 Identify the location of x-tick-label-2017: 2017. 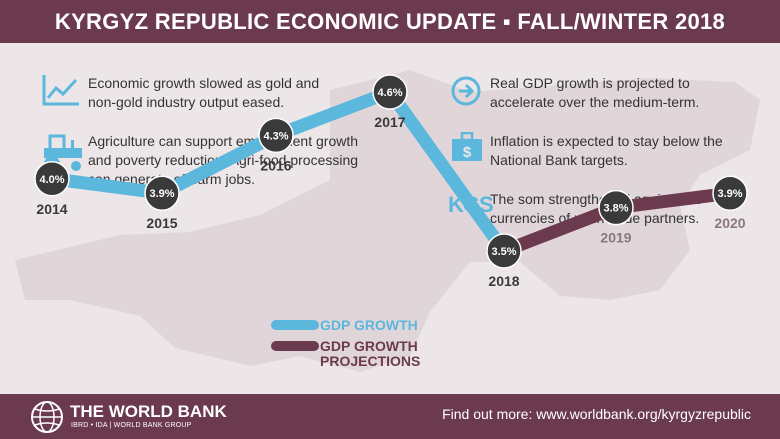
(389, 122).